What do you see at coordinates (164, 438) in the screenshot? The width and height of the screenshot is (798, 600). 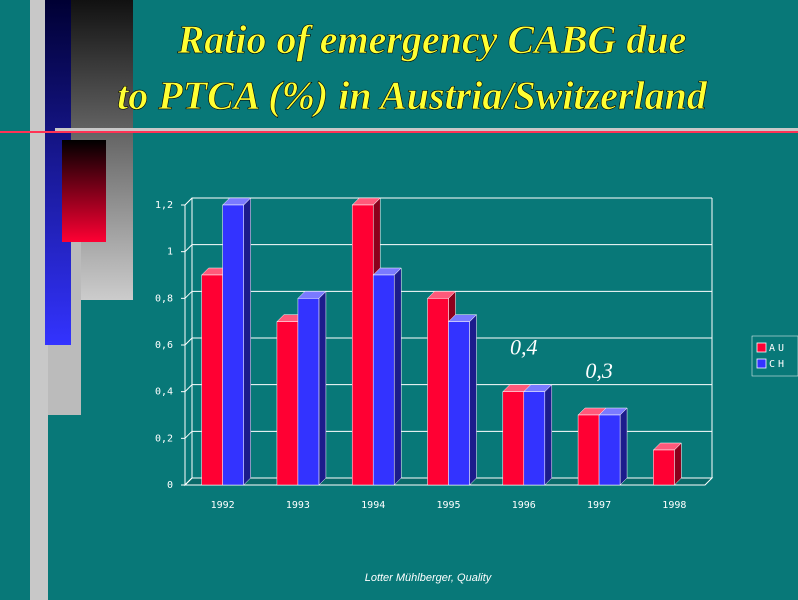 I see `y-tick-label: 0,2` at bounding box center [164, 438].